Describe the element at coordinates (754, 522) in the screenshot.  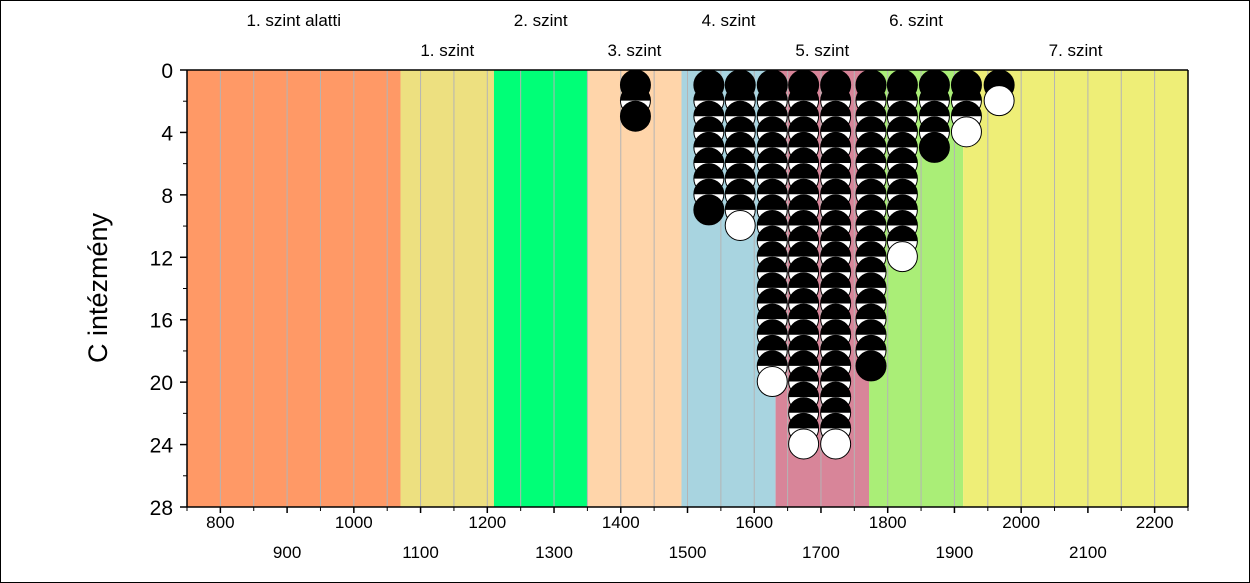
I see `x-tick-label: 1600` at that location.